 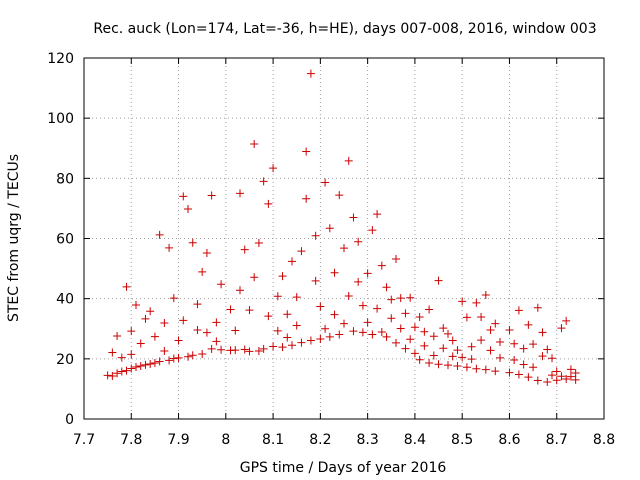 What do you see at coordinates (84, 440) in the screenshot?
I see `x-tick-label: 7.7` at bounding box center [84, 440].